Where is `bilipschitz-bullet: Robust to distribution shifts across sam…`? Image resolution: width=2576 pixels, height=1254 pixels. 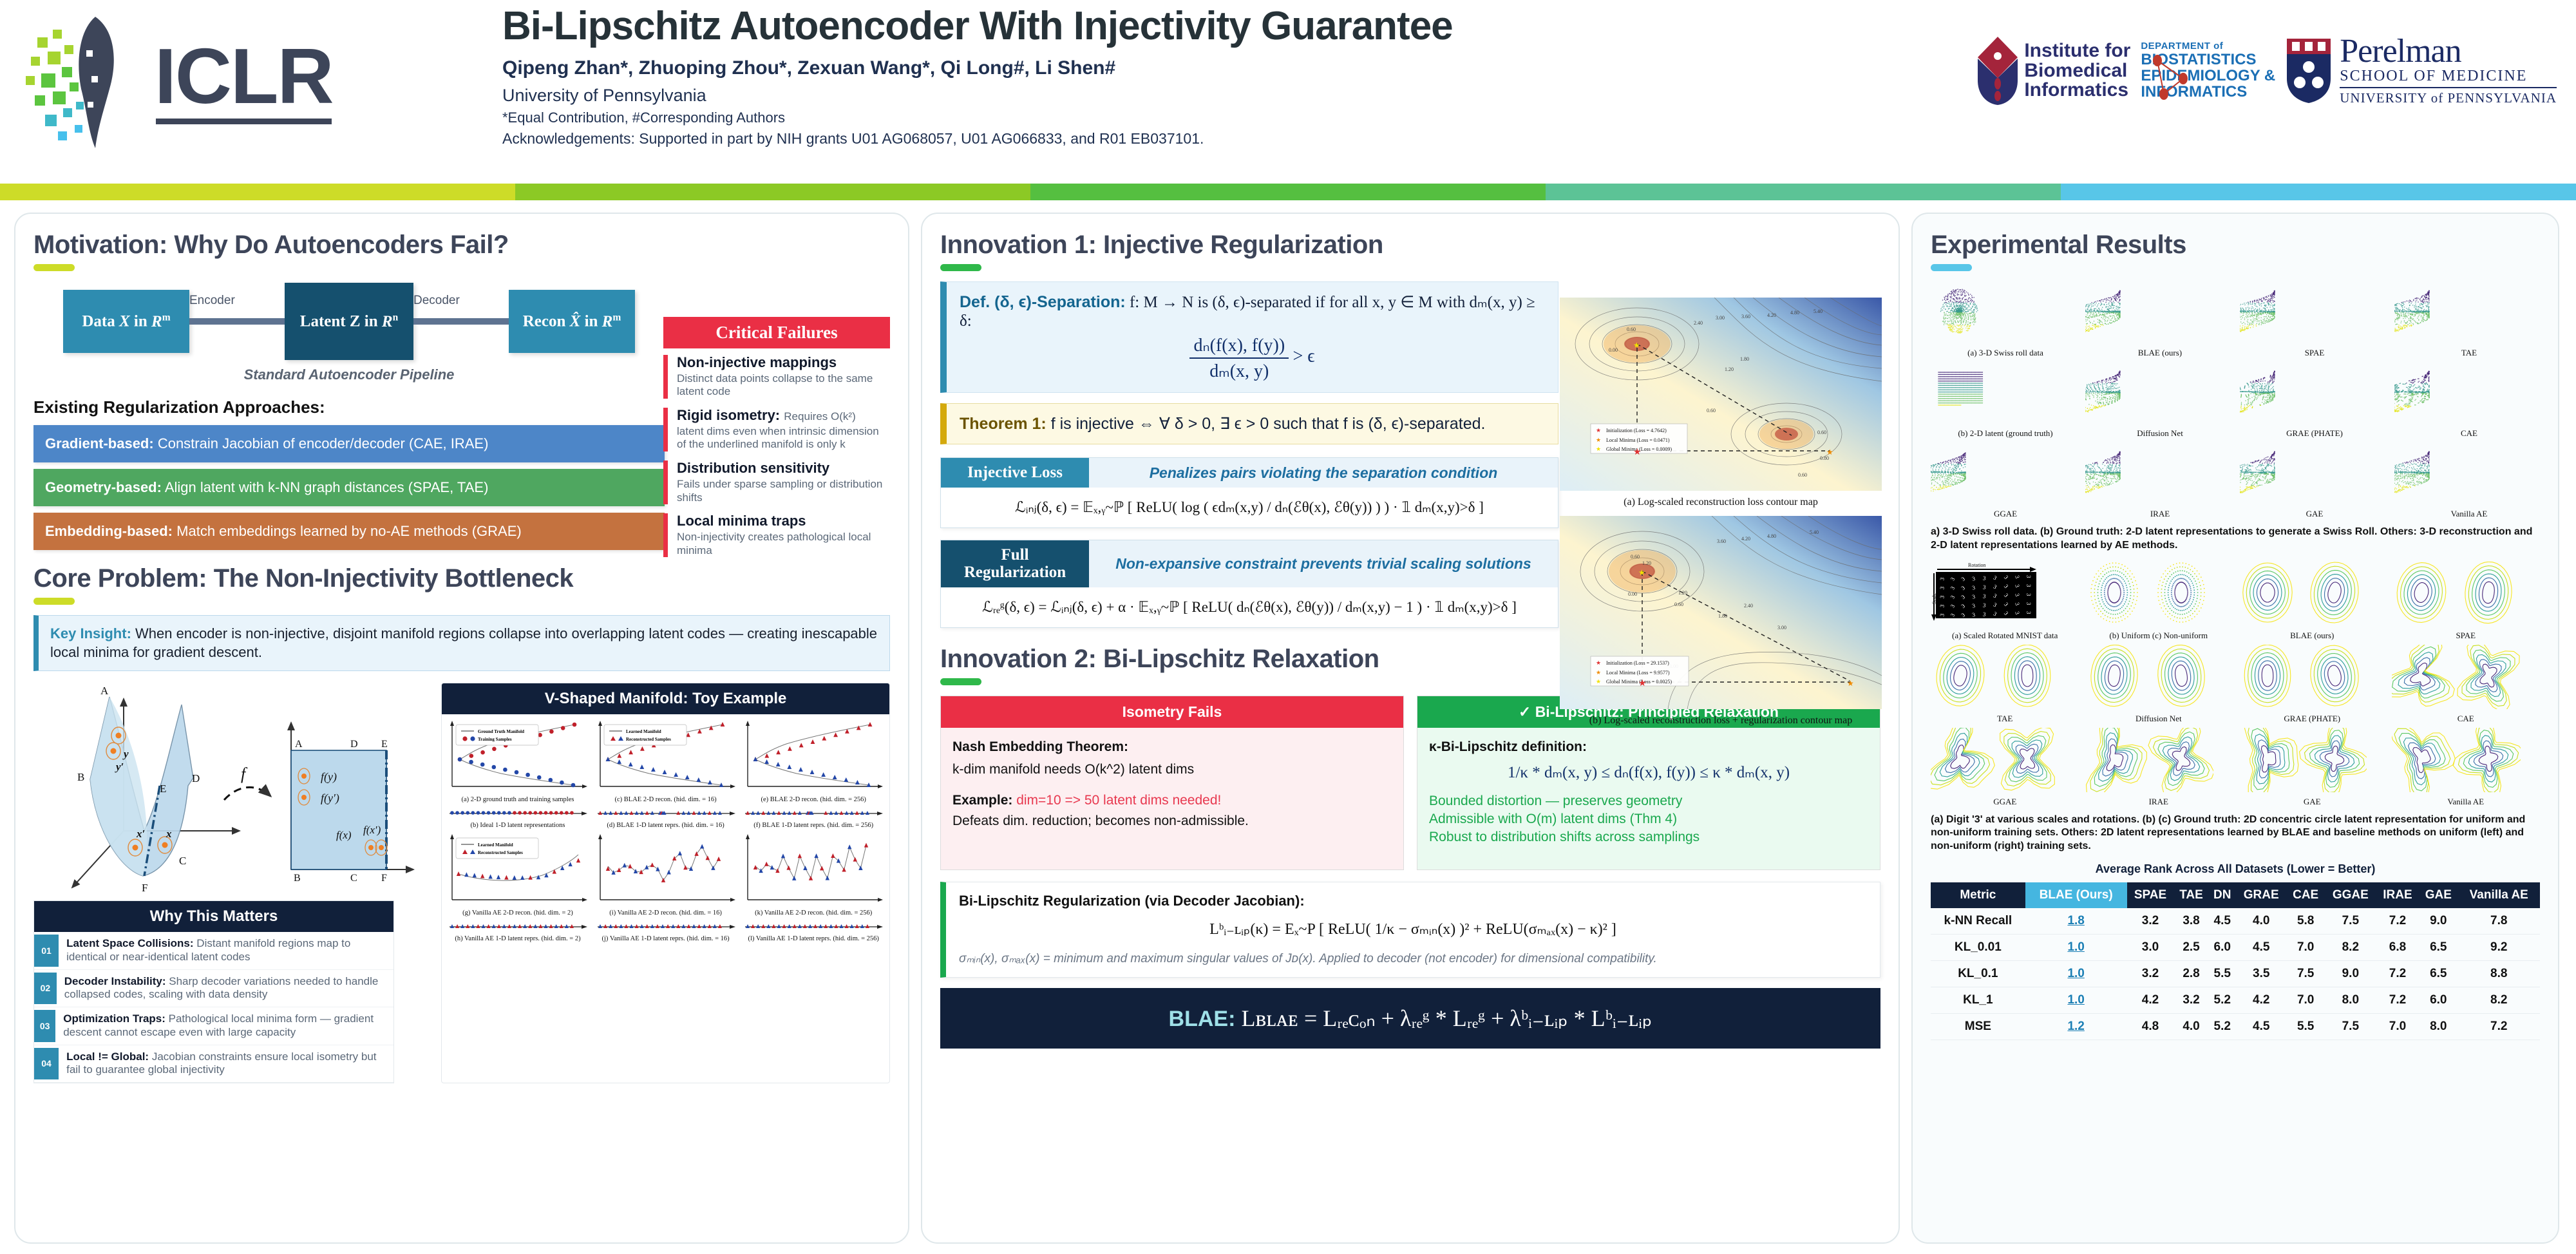
bilipschitz-bullet: Robust to distribution shifts across sam… is located at coordinates (1564, 836).